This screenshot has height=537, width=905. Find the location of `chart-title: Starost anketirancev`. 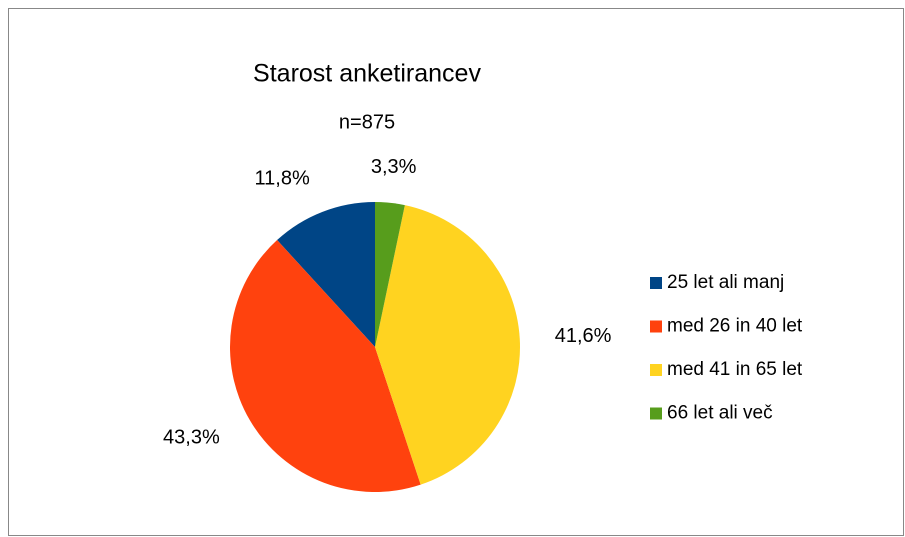

chart-title: Starost anketirancev is located at coordinates (367, 74).